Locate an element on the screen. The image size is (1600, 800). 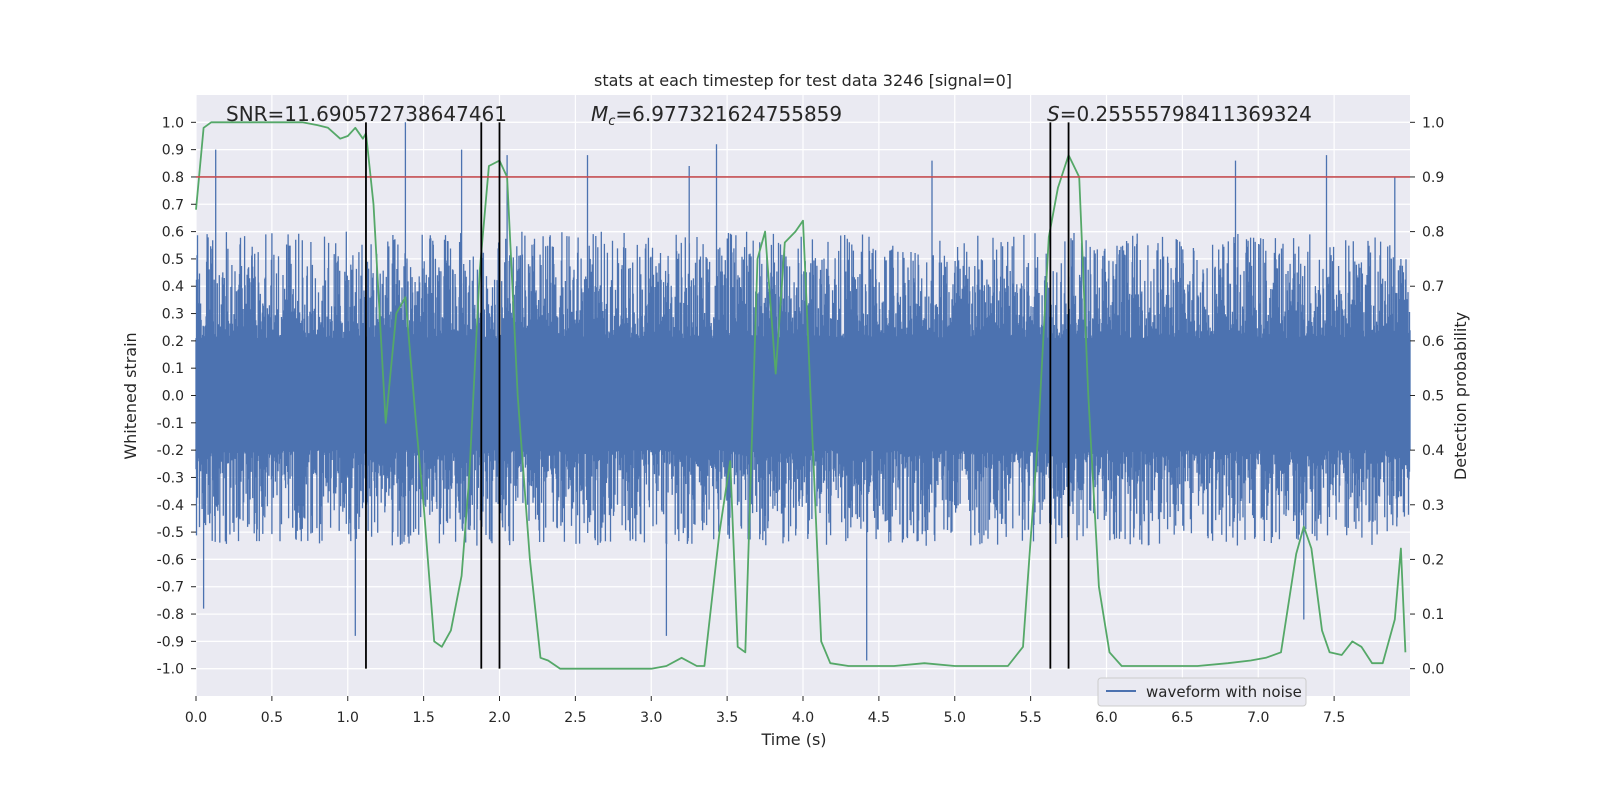
x-tick-label: 0.0 is located at coordinates (196, 718).